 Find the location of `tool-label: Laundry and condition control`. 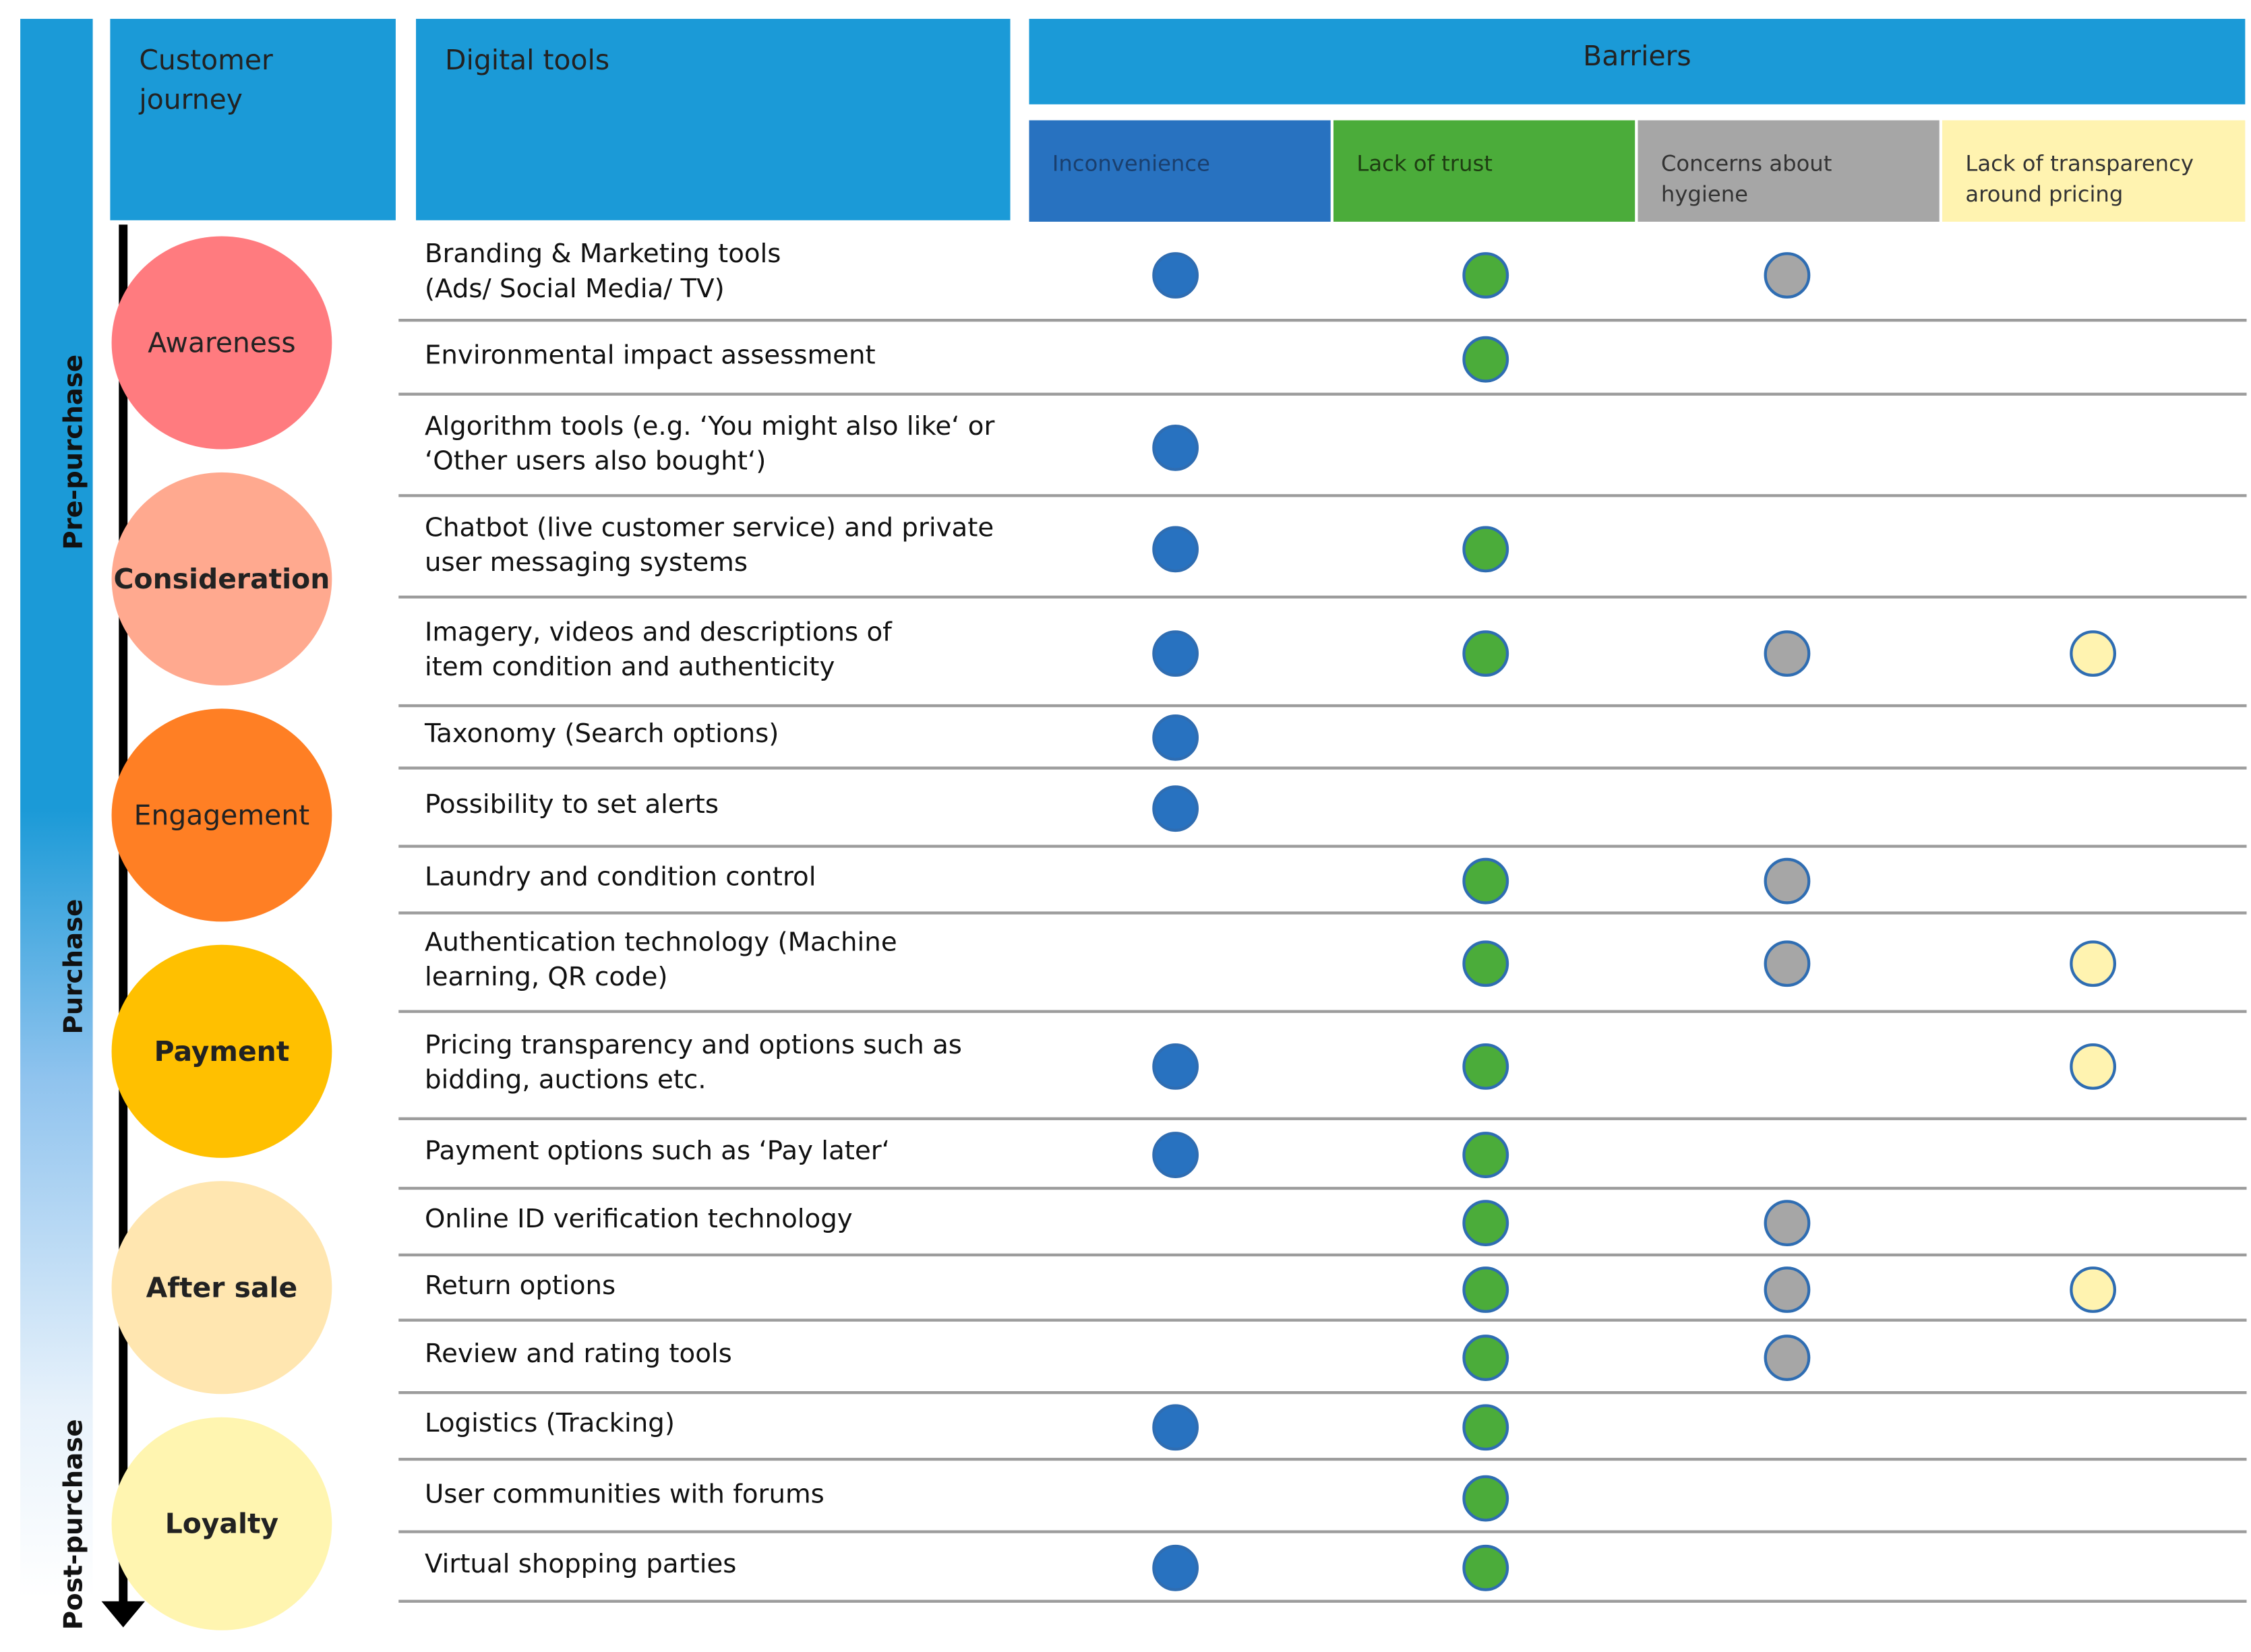

tool-label: Laundry and condition control is located at coordinates (620, 877).